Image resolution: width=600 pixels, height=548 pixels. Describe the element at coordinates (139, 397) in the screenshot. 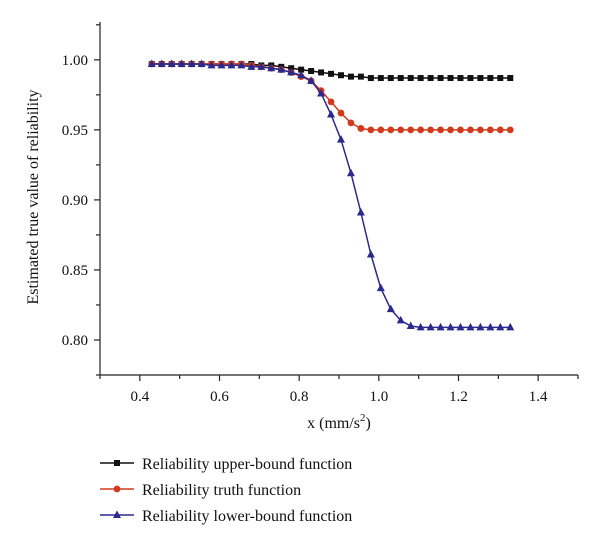

I see `x-tick-label: 0.4` at that location.